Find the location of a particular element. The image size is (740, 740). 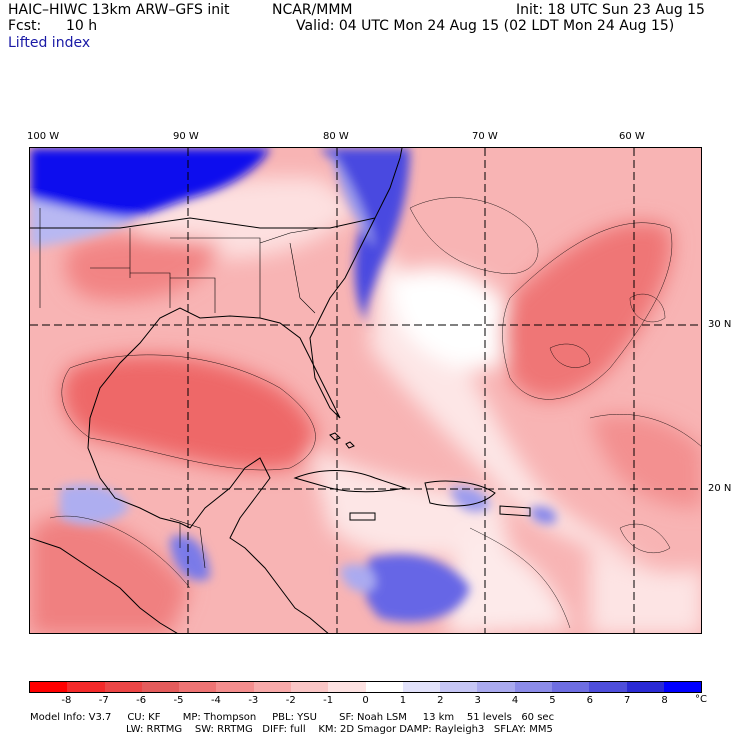

colorbar-tick-label: -4 is located at coordinates (215, 700).